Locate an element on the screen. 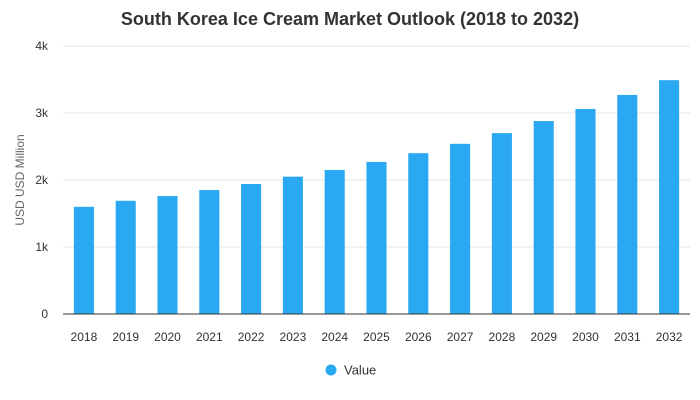 The width and height of the screenshot is (700, 400). bar-2021 is located at coordinates (209, 252).